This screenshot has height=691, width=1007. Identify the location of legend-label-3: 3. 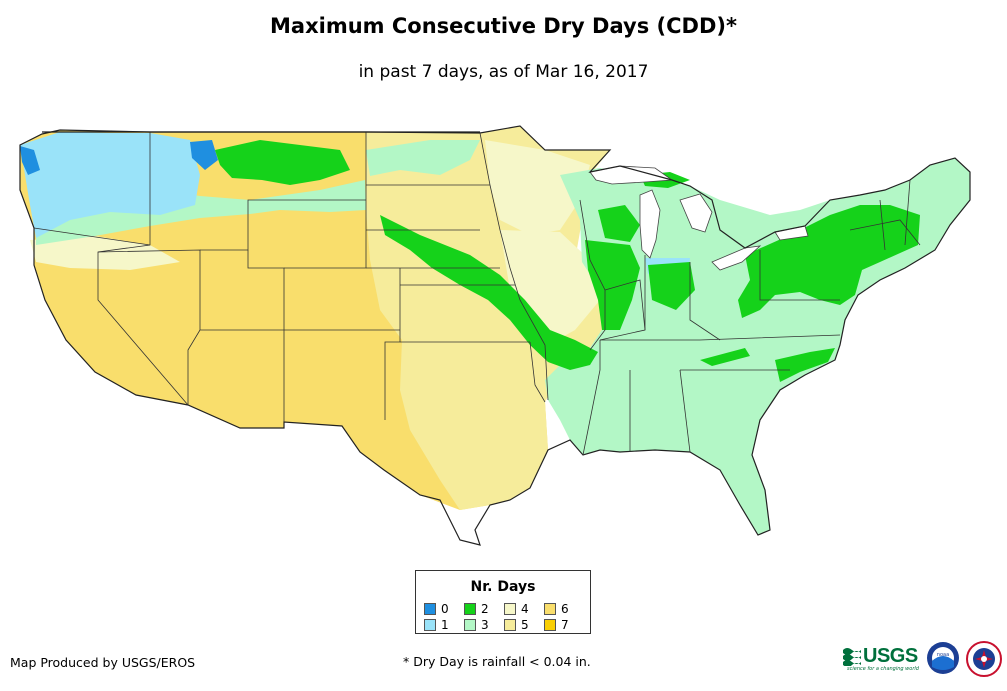
(485, 625).